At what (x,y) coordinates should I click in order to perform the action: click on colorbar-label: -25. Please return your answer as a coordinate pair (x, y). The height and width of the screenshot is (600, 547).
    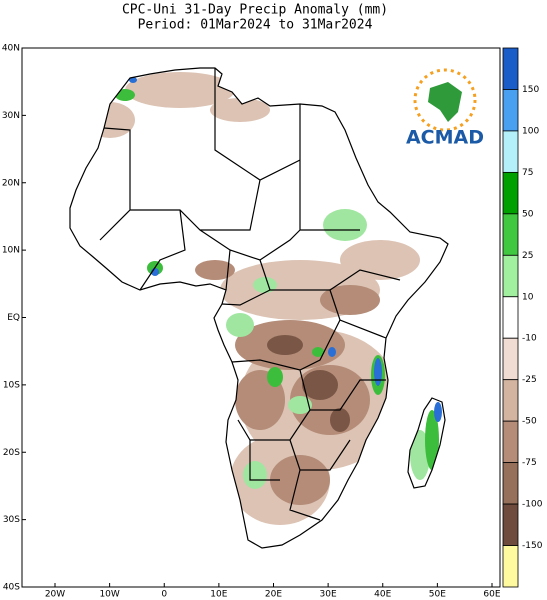
    Looking at the image, I should click on (529, 380).